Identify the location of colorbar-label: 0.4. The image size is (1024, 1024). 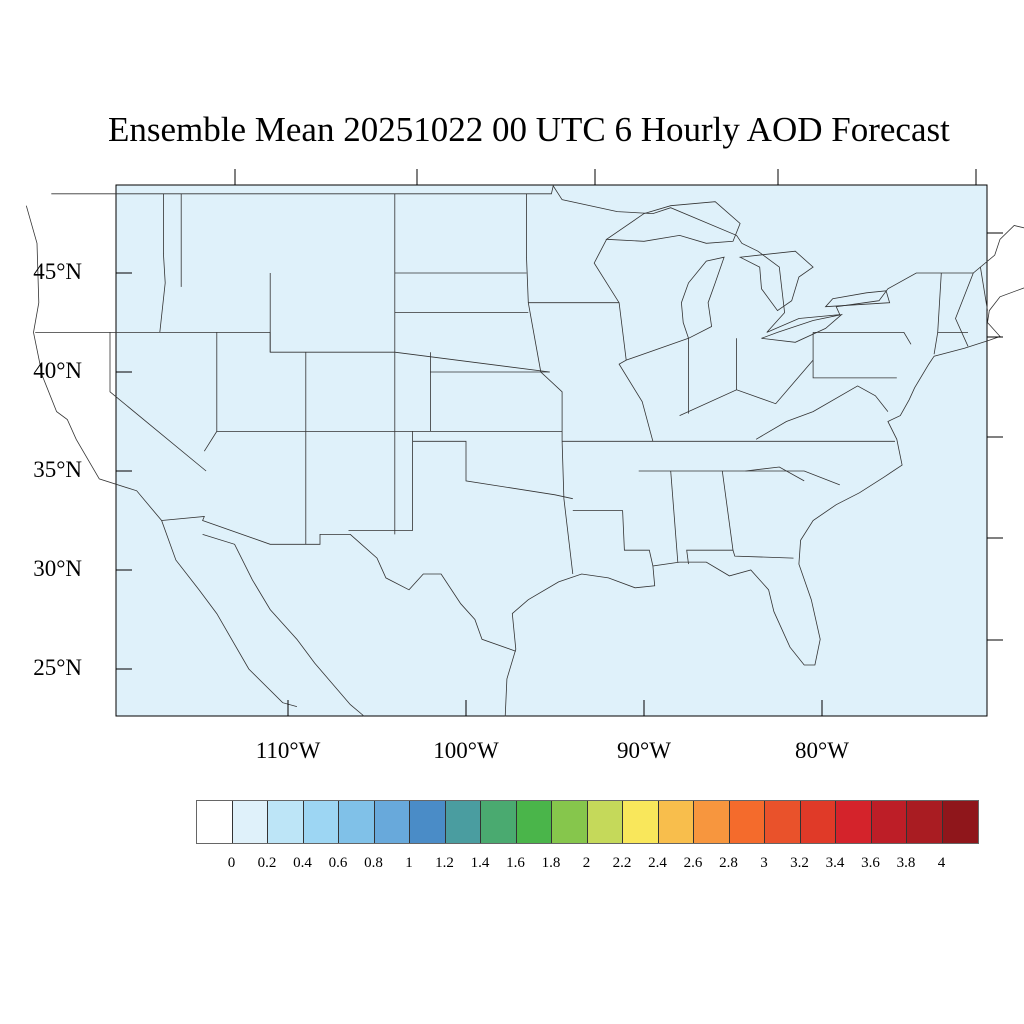
(302, 863).